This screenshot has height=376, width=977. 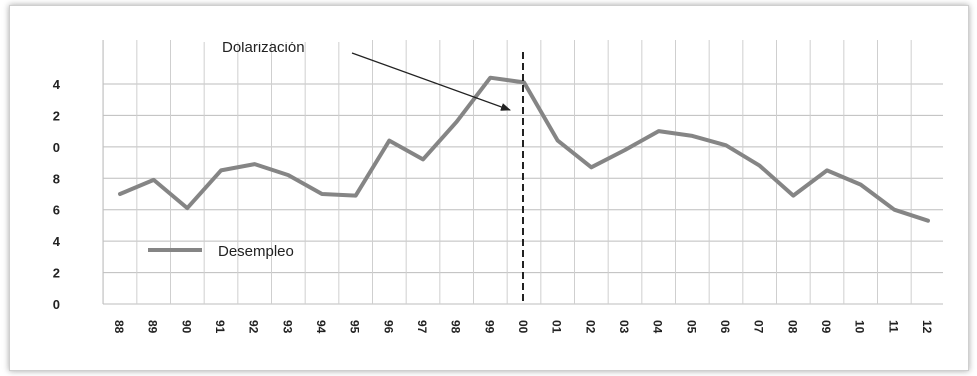 I want to click on x-tick-label: 10, so click(x=860, y=327).